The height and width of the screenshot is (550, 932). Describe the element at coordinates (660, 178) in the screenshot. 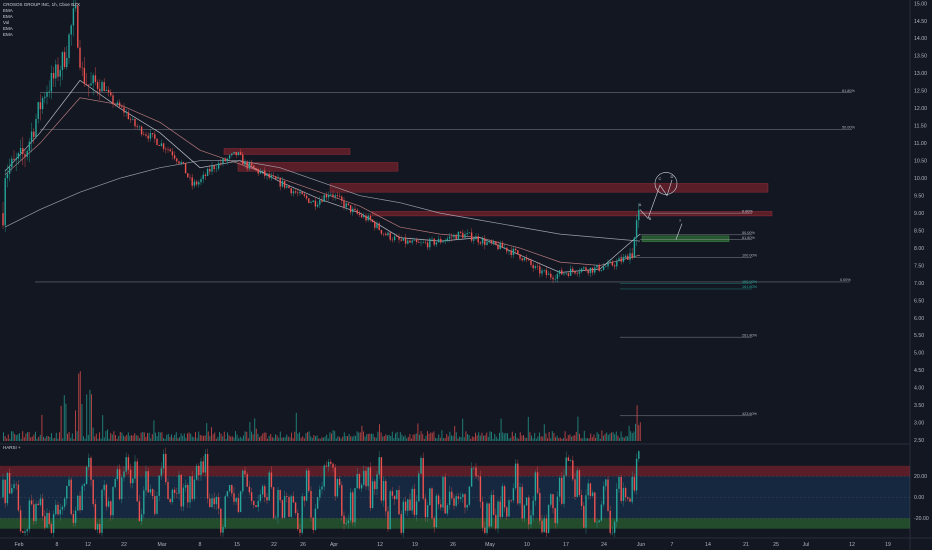

I see `wave-label: C` at that location.